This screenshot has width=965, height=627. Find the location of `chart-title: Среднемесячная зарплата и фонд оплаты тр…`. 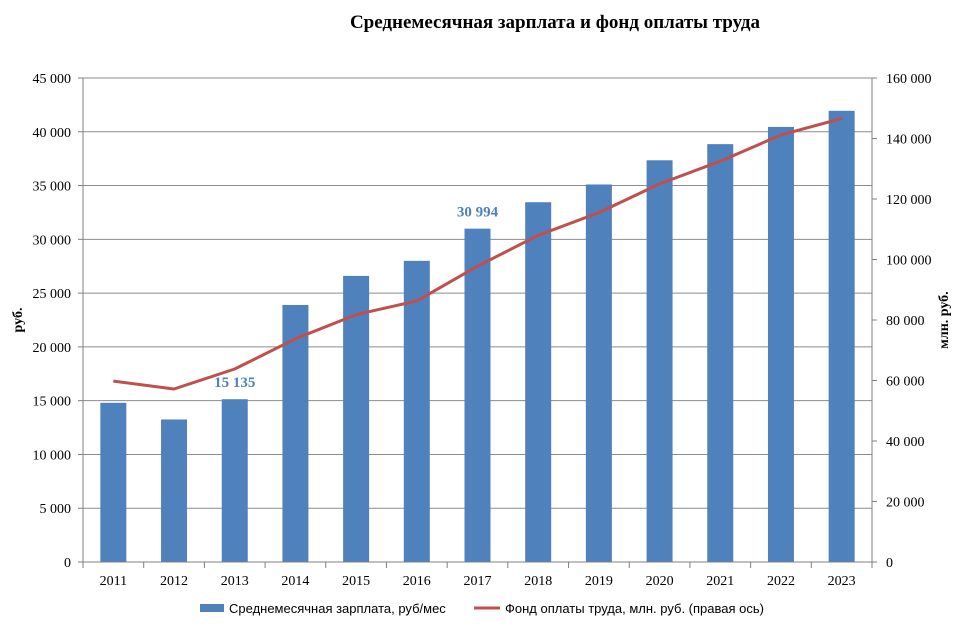

chart-title: Среднемесячная зарплата и фонд оплаты тр… is located at coordinates (555, 22).